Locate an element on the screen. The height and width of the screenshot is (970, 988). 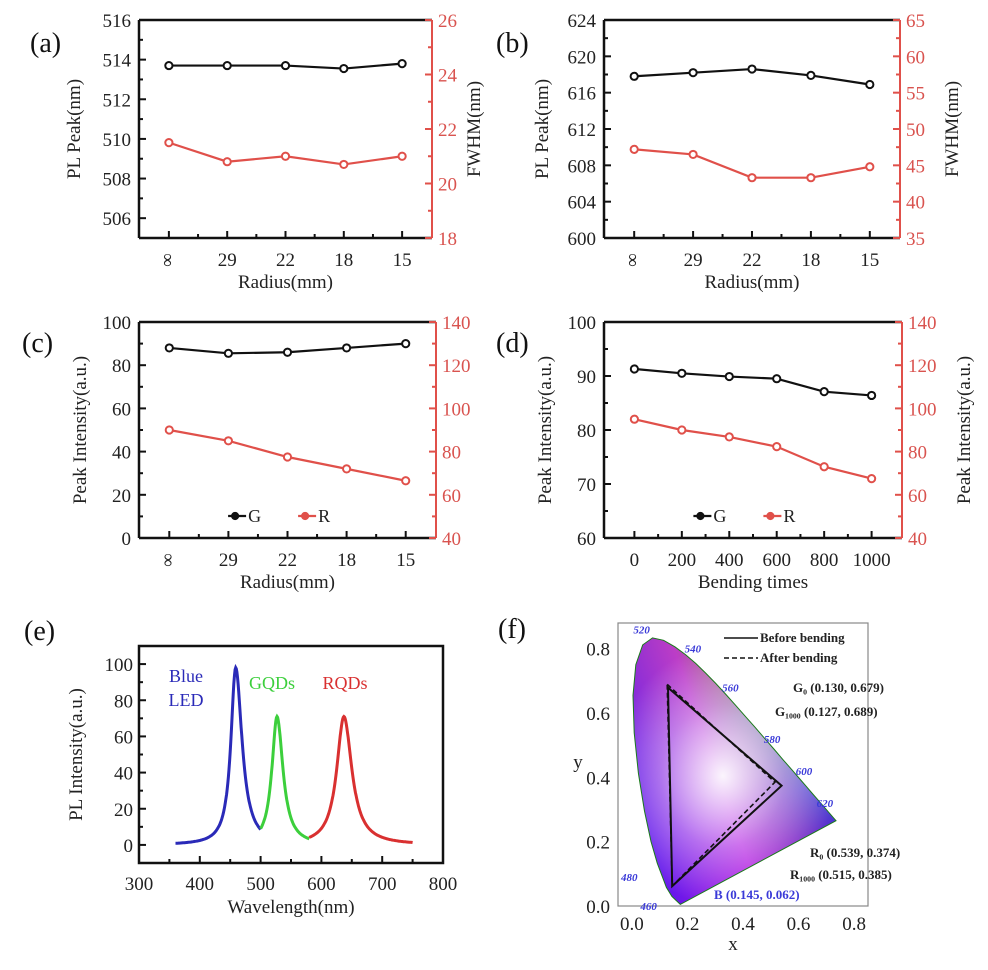
wavelength-label: 520 is located at coordinates (641, 630).